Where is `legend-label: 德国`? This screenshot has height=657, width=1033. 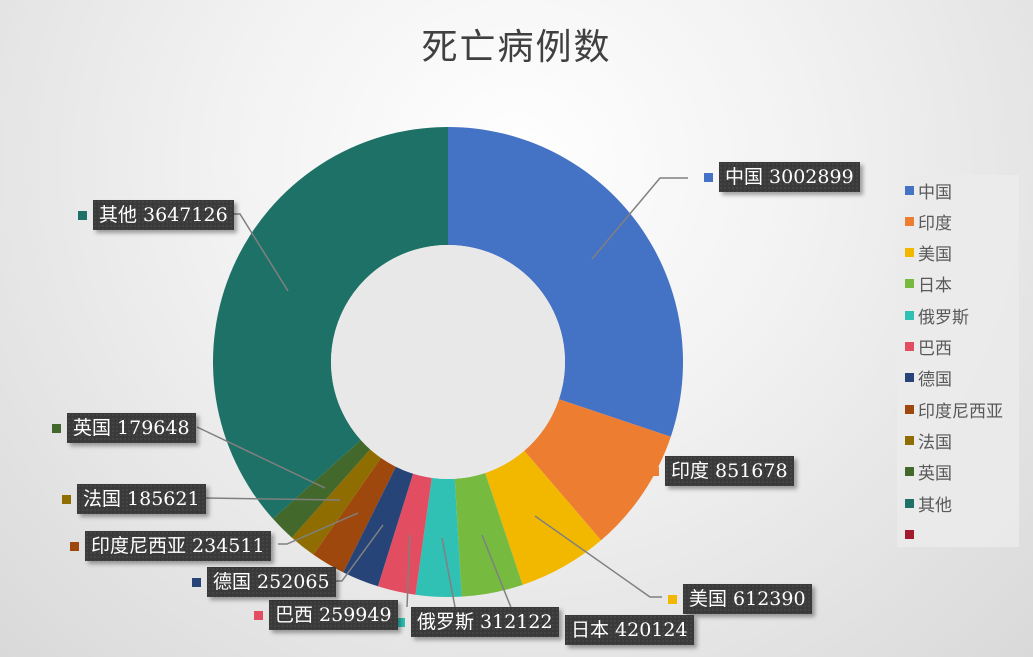
legend-label: 德国 is located at coordinates (935, 380).